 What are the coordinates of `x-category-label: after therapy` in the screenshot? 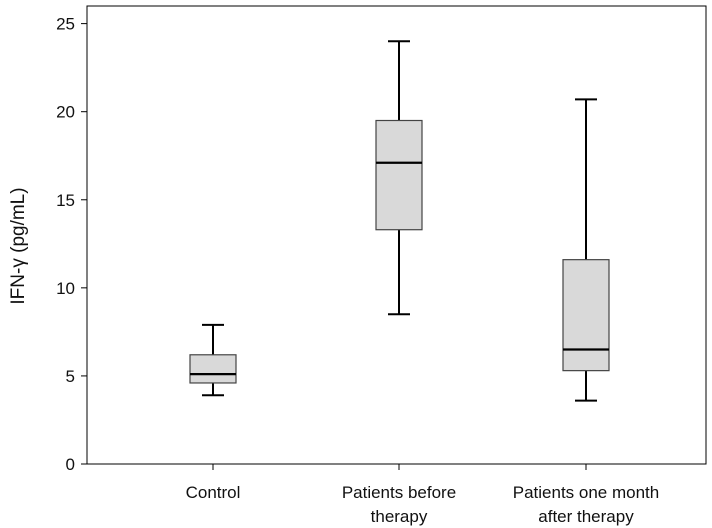 It's located at (586, 516).